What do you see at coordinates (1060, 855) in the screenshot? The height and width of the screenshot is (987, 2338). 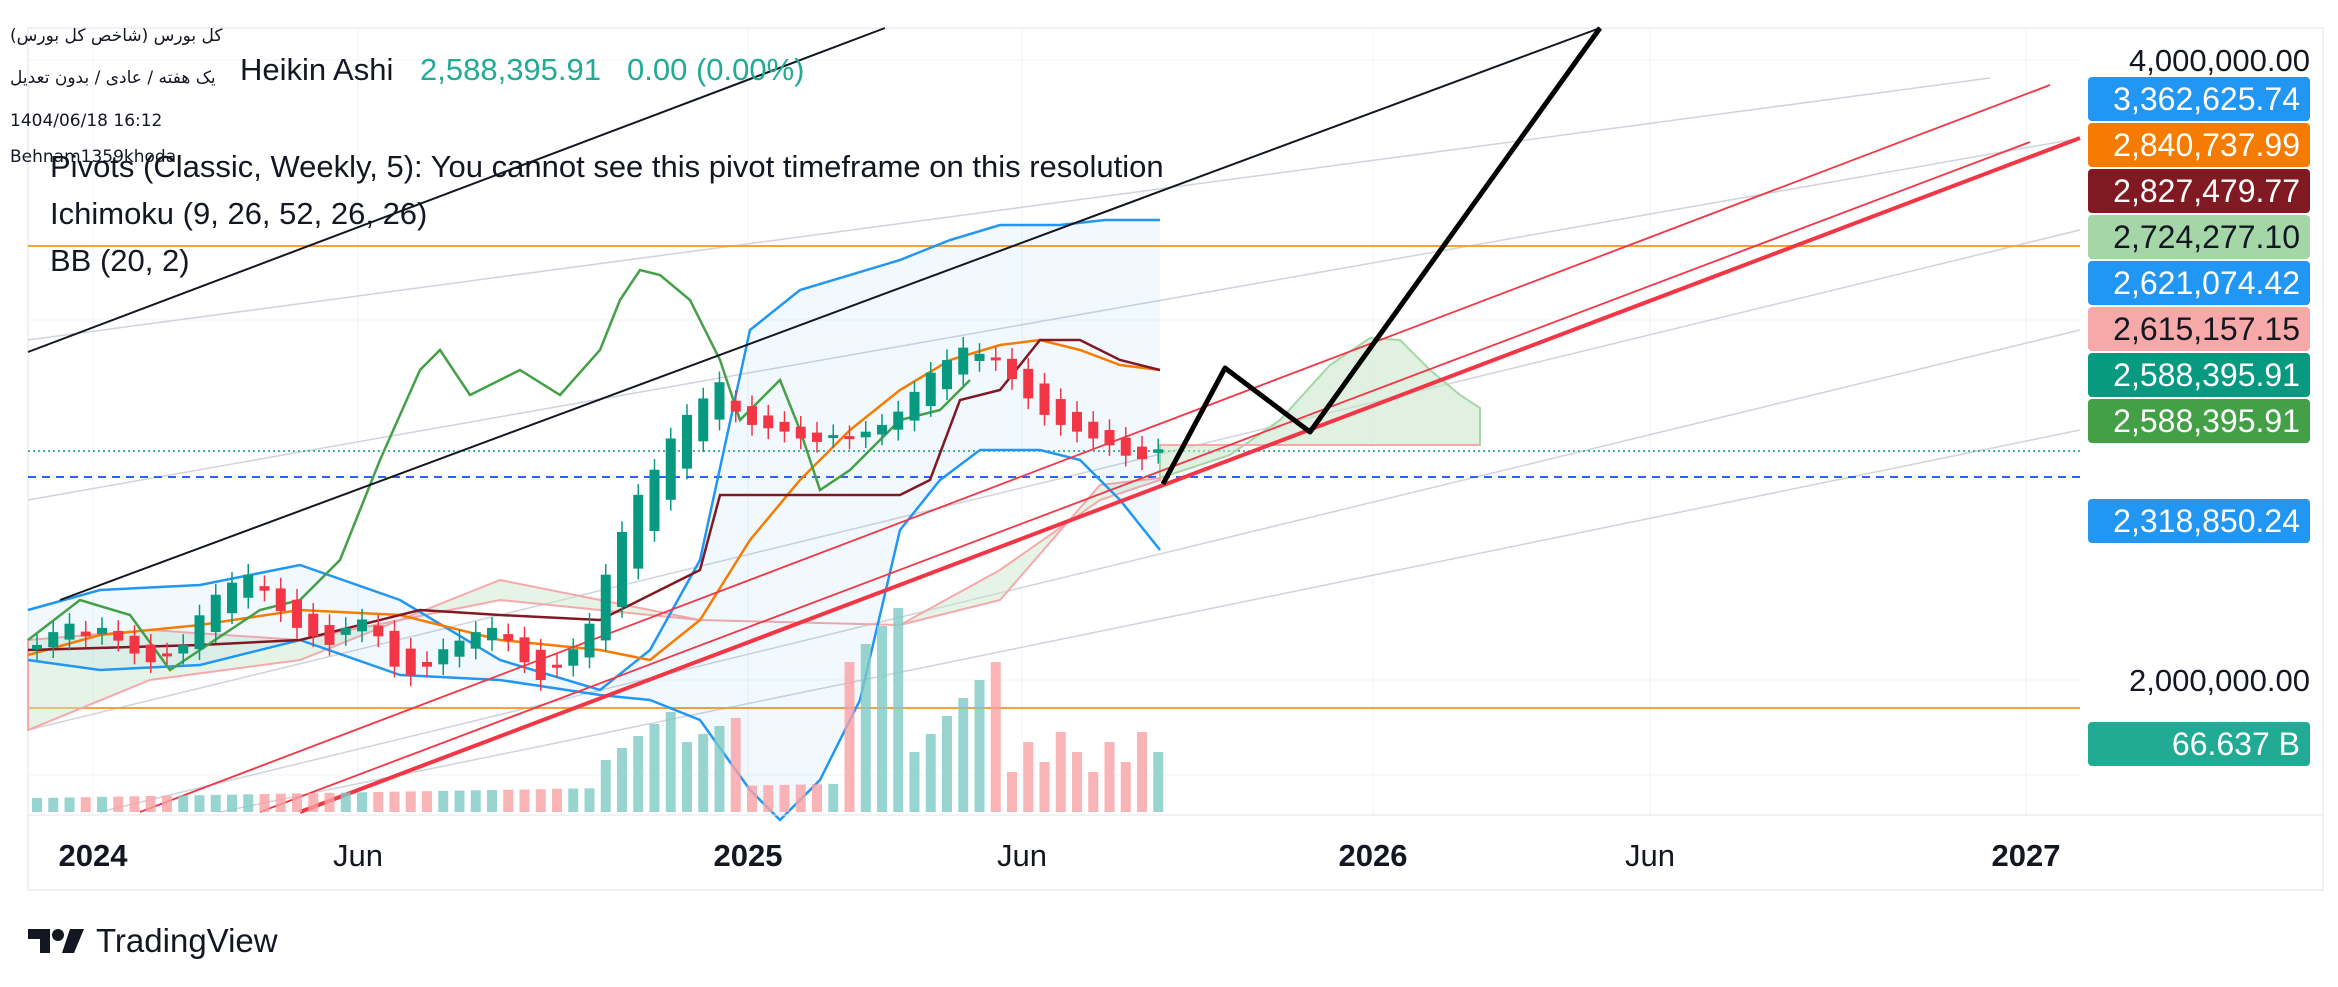 I see `x-axis-ticks: 2024 Jun 2025 Jun 2026 Jun 2027` at bounding box center [1060, 855].